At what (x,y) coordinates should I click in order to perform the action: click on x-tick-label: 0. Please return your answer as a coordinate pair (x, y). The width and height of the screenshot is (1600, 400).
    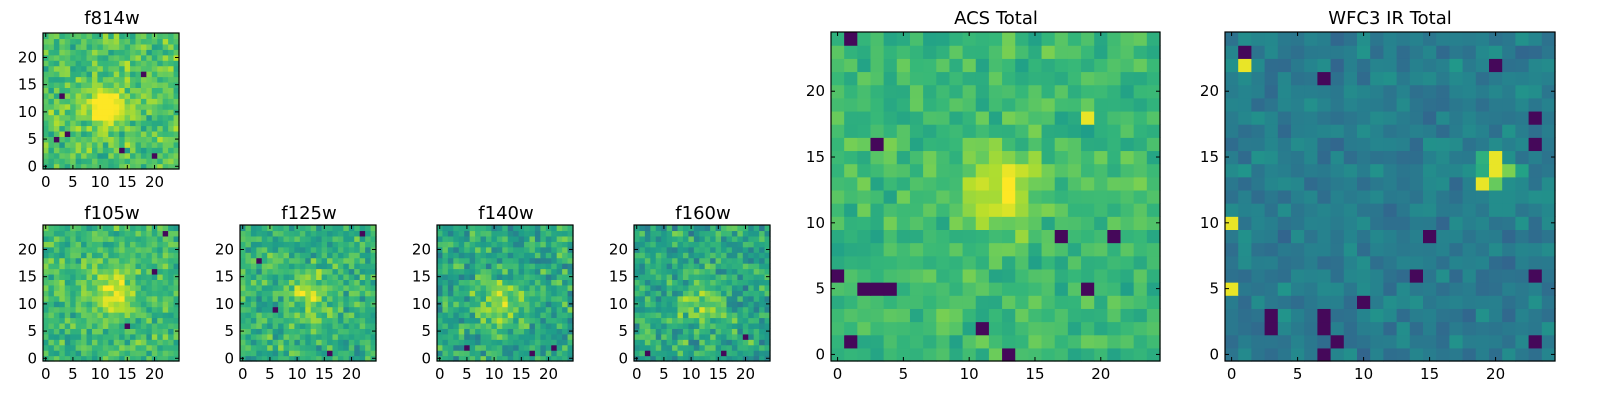
    Looking at the image, I should click on (440, 374).